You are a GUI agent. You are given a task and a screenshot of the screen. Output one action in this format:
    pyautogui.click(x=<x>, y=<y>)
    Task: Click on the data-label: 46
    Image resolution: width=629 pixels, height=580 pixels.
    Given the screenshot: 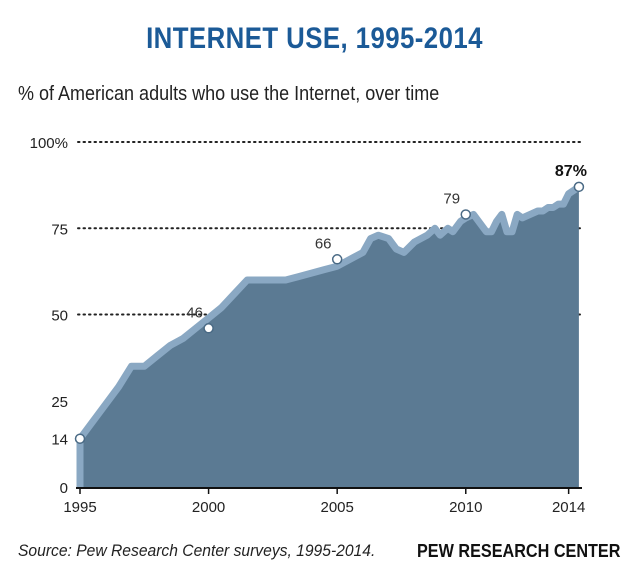 What is the action you would take?
    pyautogui.click(x=194, y=312)
    